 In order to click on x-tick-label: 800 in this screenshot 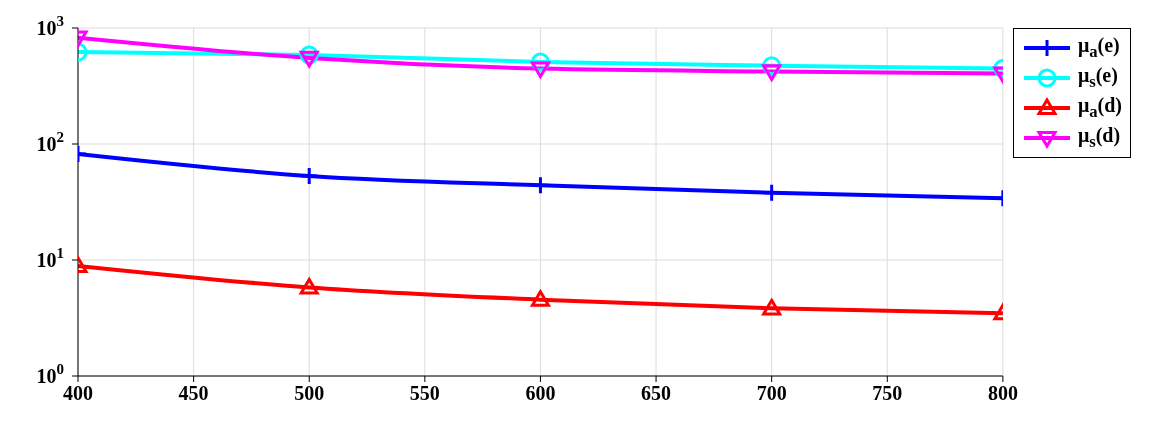, I will do `click(1002, 393)`.